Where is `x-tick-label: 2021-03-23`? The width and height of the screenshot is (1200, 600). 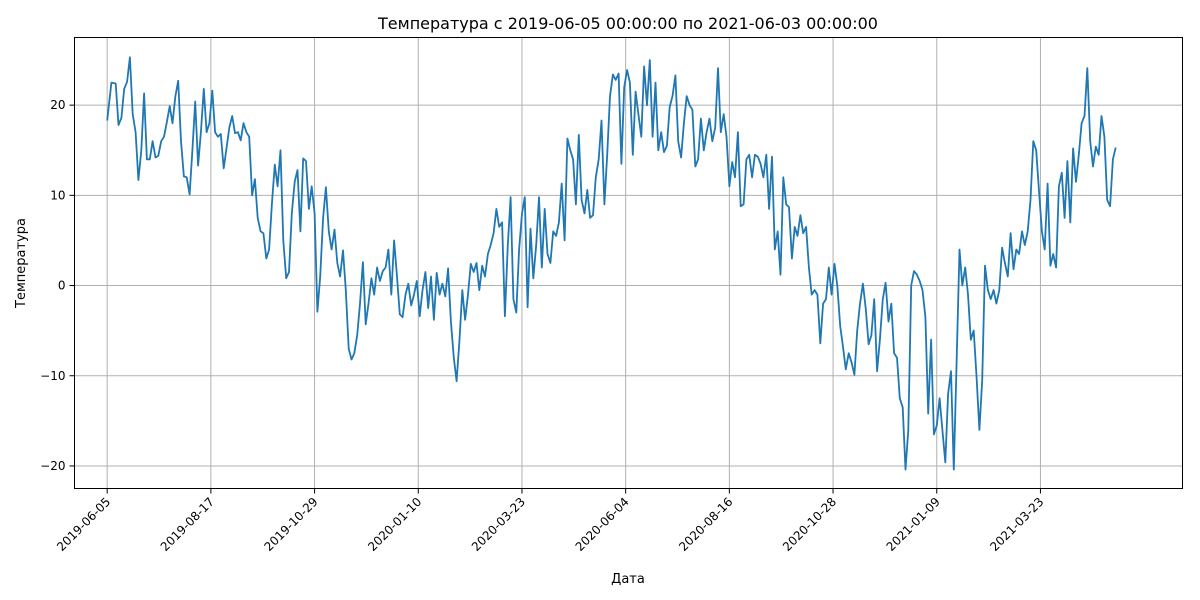 x-tick-label: 2021-03-23 is located at coordinates (1016, 524).